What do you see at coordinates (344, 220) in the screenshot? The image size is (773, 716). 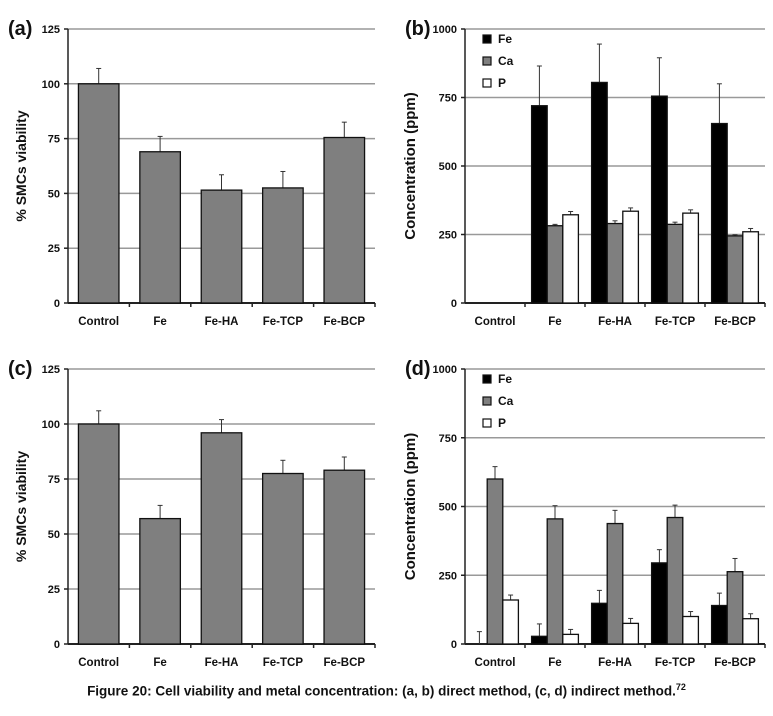 I see `bar-viability-fe-bcp` at bounding box center [344, 220].